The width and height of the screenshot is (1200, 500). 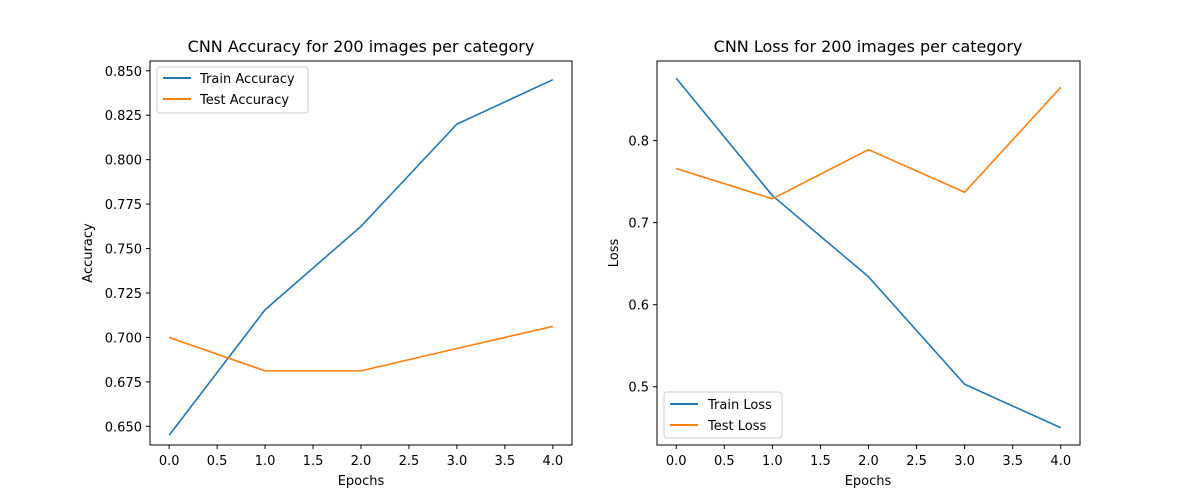 I want to click on accuracy-y-tick-label: 0.850, so click(x=123, y=72).